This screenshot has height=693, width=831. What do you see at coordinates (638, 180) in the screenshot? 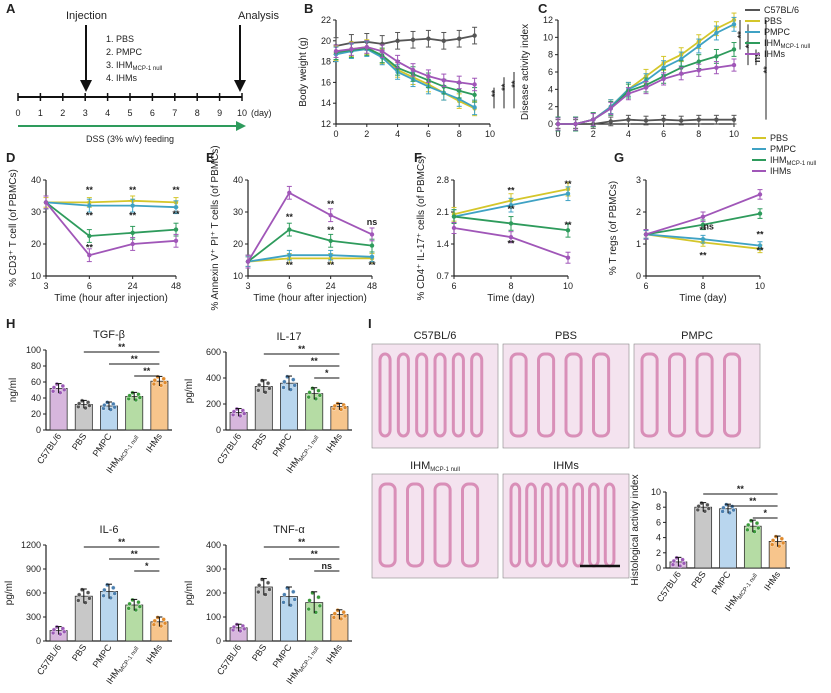
I see `y-tick-label: 3` at bounding box center [638, 180].